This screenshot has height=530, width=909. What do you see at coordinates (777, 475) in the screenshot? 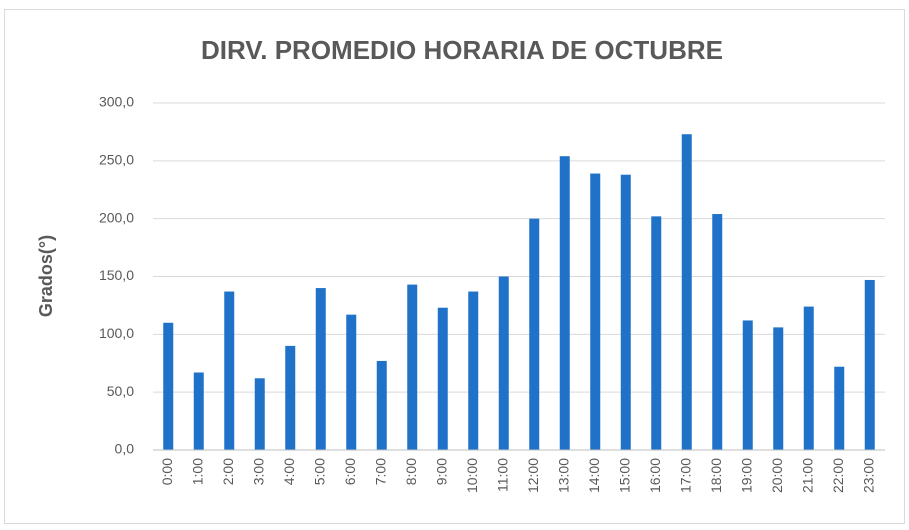
I see `x-tick-label: 20:00` at bounding box center [777, 475].